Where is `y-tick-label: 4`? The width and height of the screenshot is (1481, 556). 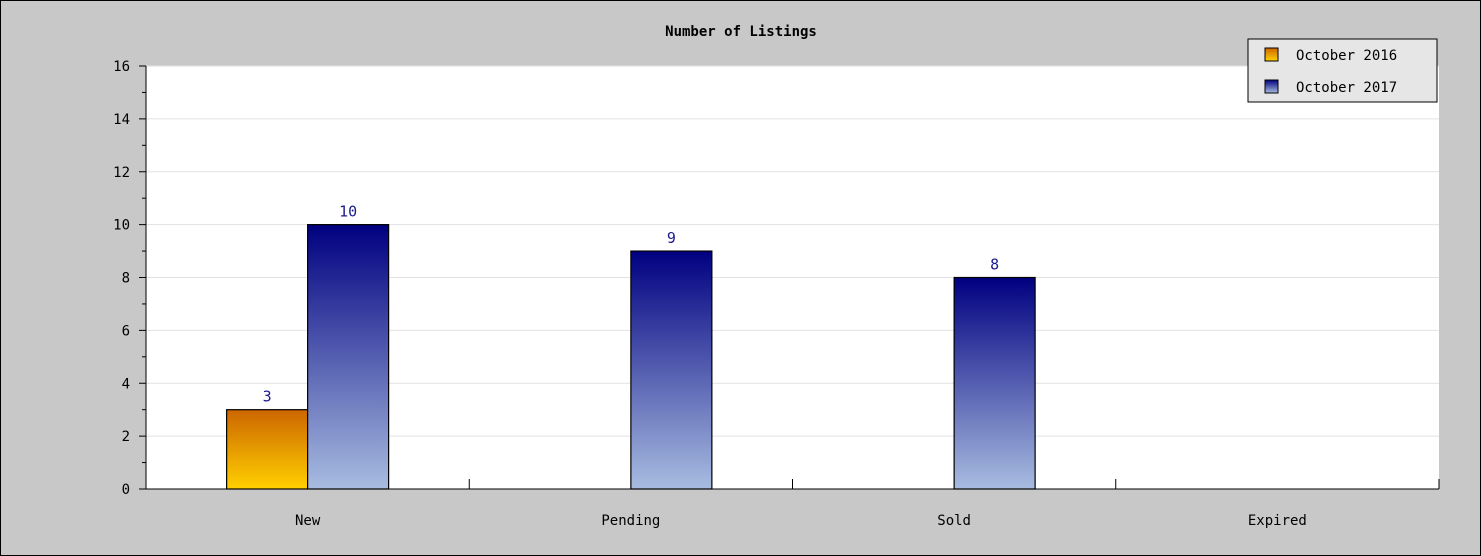 y-tick-label: 4 is located at coordinates (126, 384).